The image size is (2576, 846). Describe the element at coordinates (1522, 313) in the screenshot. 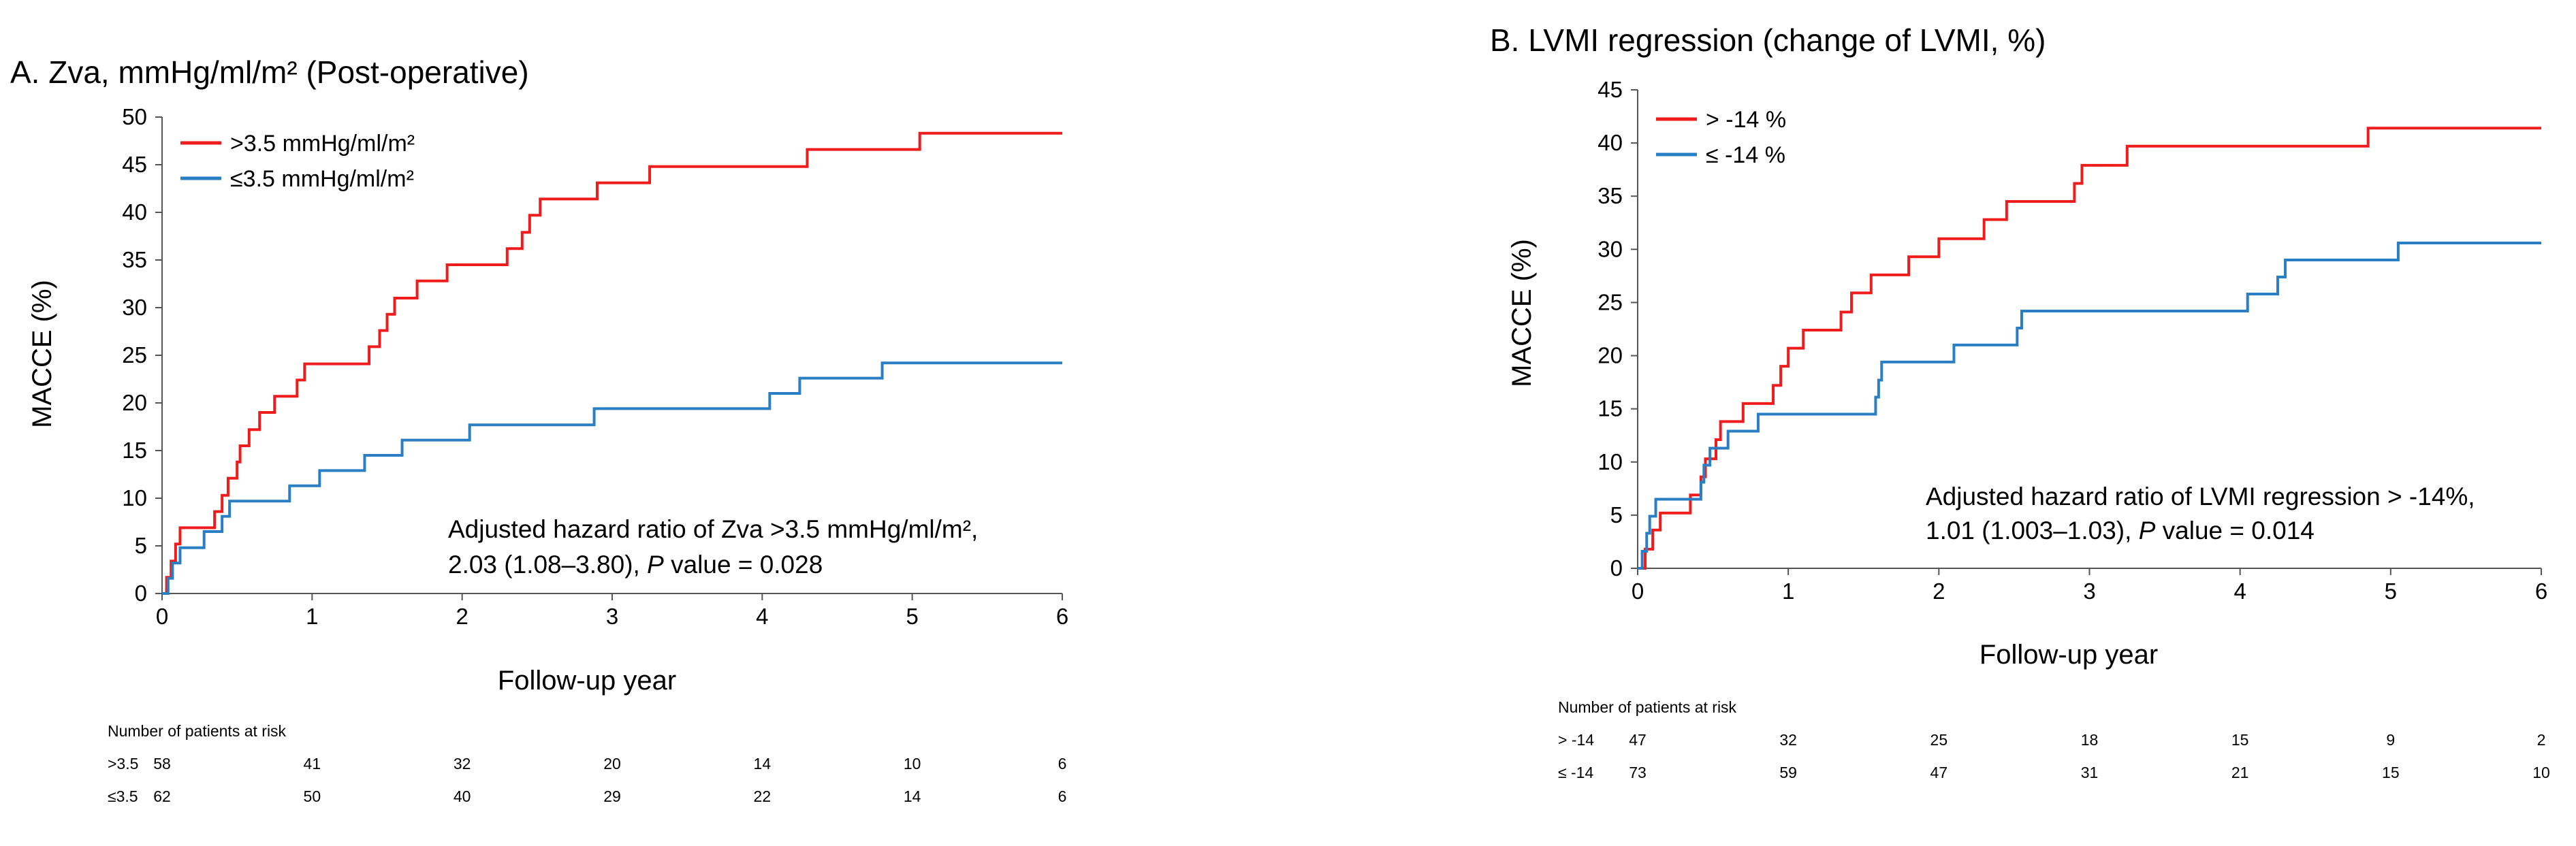

I see `panel-b-ylabel: MACCE (%)` at that location.